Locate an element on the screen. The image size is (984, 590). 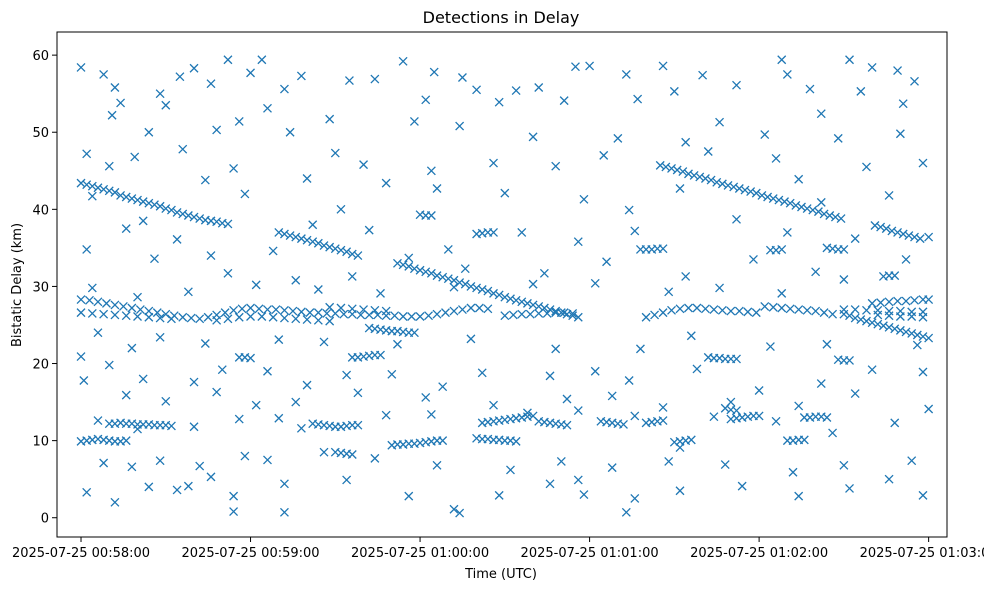
x-axis-label: Time (UTC) is located at coordinates (500, 574).